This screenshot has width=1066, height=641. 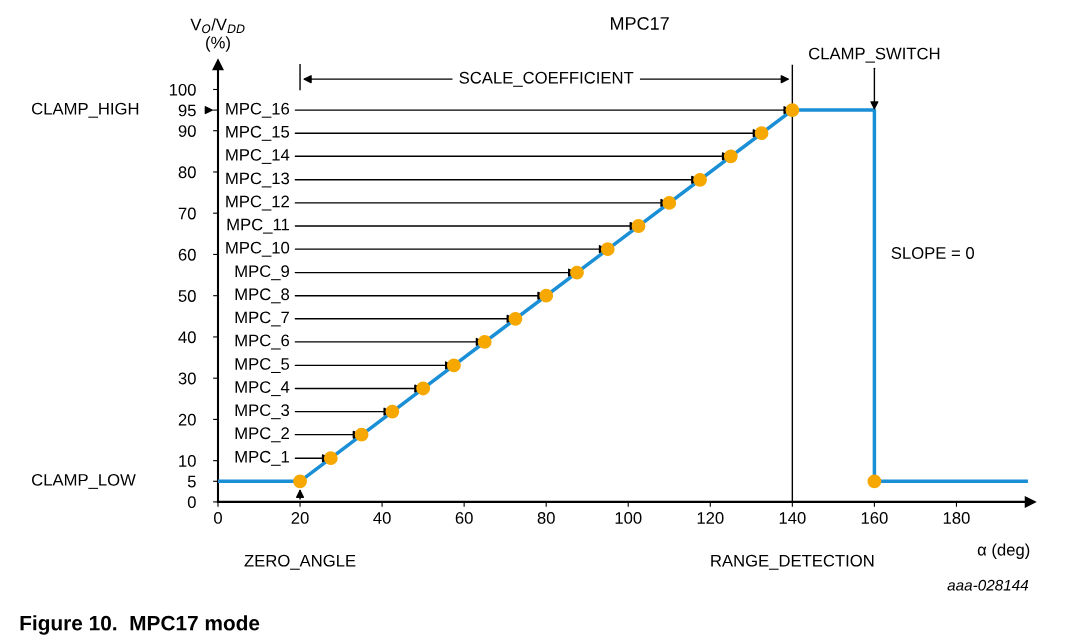 I want to click on y-tick-label: 100, so click(x=182, y=89).